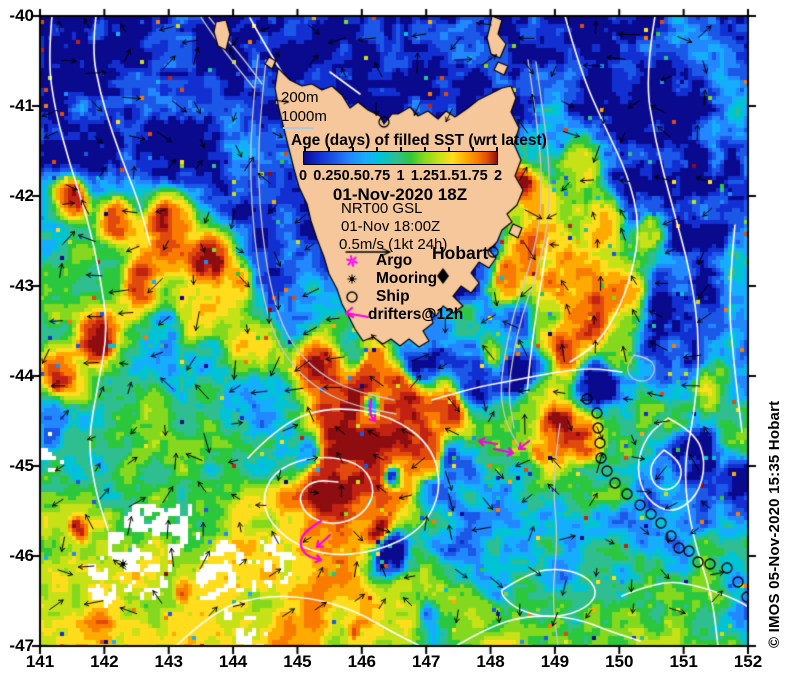 The image size is (792, 678). Describe the element at coordinates (394, 260) in the screenshot. I see `legend-label-argo: Argo` at that location.